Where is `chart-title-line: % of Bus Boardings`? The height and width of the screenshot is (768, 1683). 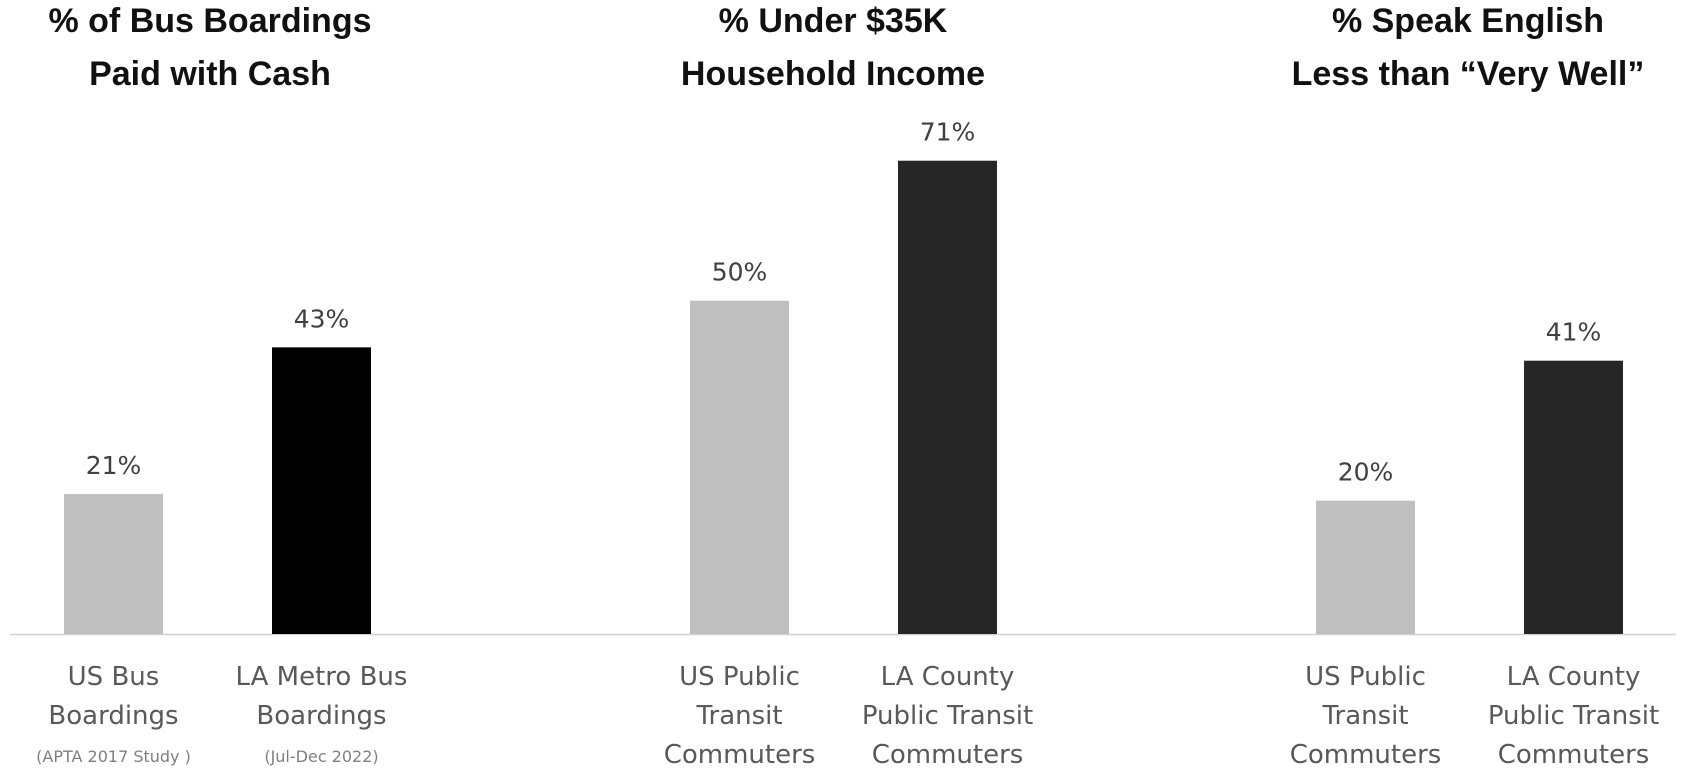 chart-title-line: % of Bus Boardings is located at coordinates (209, 21).